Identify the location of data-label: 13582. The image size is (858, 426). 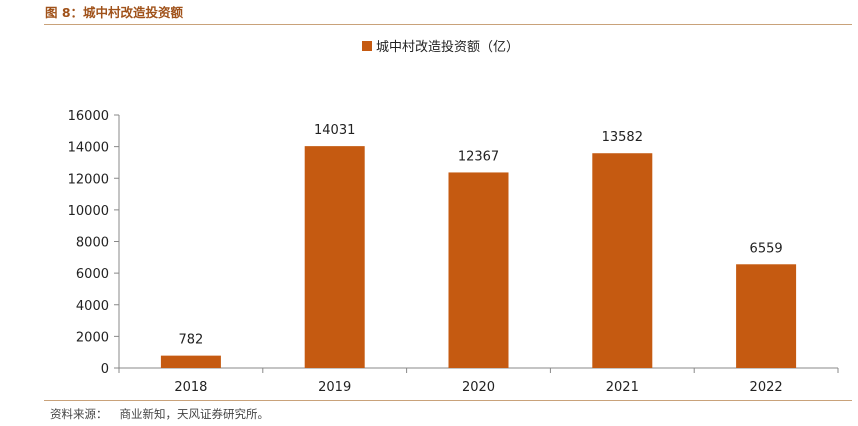
(622, 137).